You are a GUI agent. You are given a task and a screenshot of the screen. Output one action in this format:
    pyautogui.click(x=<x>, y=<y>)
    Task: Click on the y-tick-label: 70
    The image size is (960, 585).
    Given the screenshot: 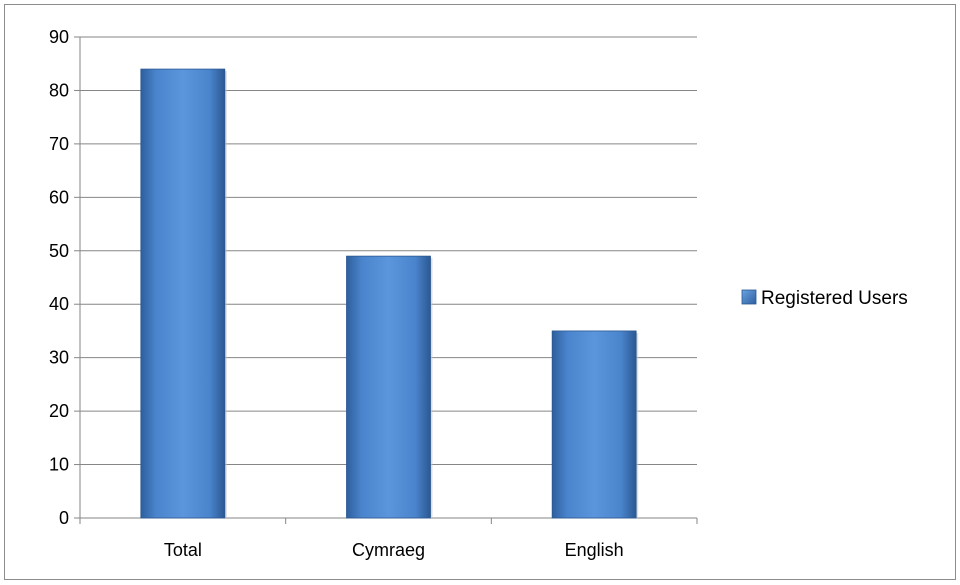 What is the action you would take?
    pyautogui.click(x=59, y=144)
    